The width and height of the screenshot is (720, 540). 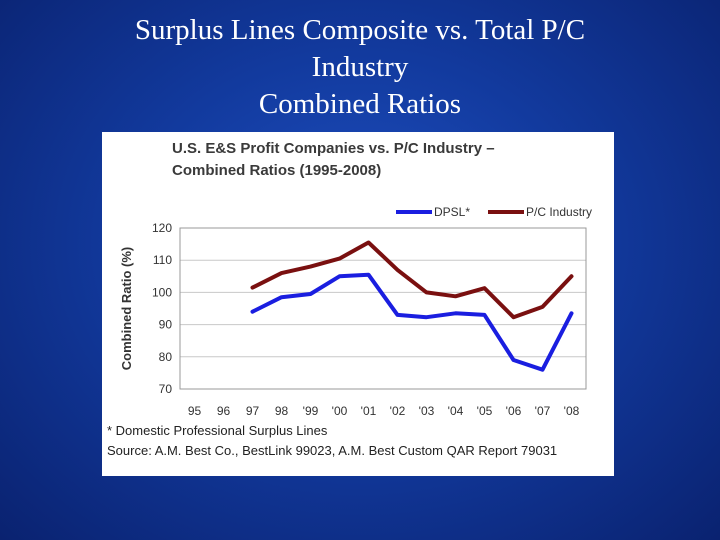 What do you see at coordinates (452, 212) in the screenshot?
I see `legend-label: DPSL*` at bounding box center [452, 212].